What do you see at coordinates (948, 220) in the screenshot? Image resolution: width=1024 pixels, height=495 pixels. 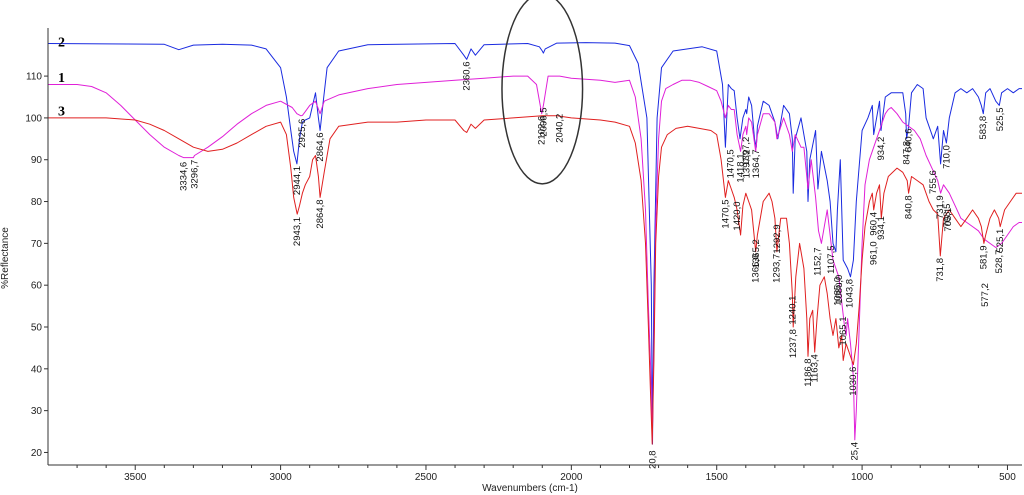 I see `peak-label: 705,1` at bounding box center [948, 220].